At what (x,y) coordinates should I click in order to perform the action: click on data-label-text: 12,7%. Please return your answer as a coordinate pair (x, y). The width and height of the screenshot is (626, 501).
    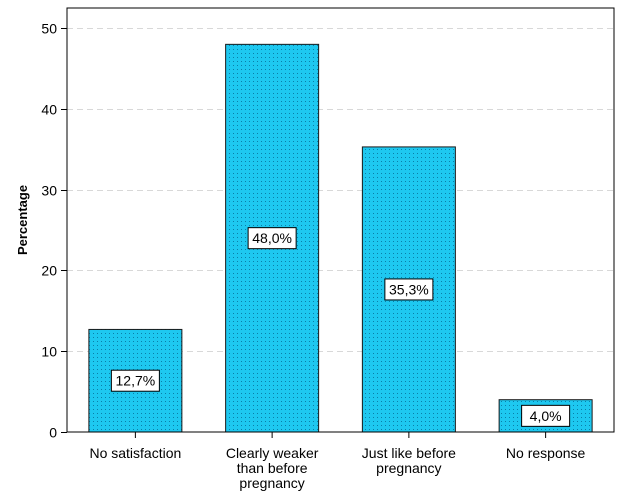
    Looking at the image, I should click on (136, 381).